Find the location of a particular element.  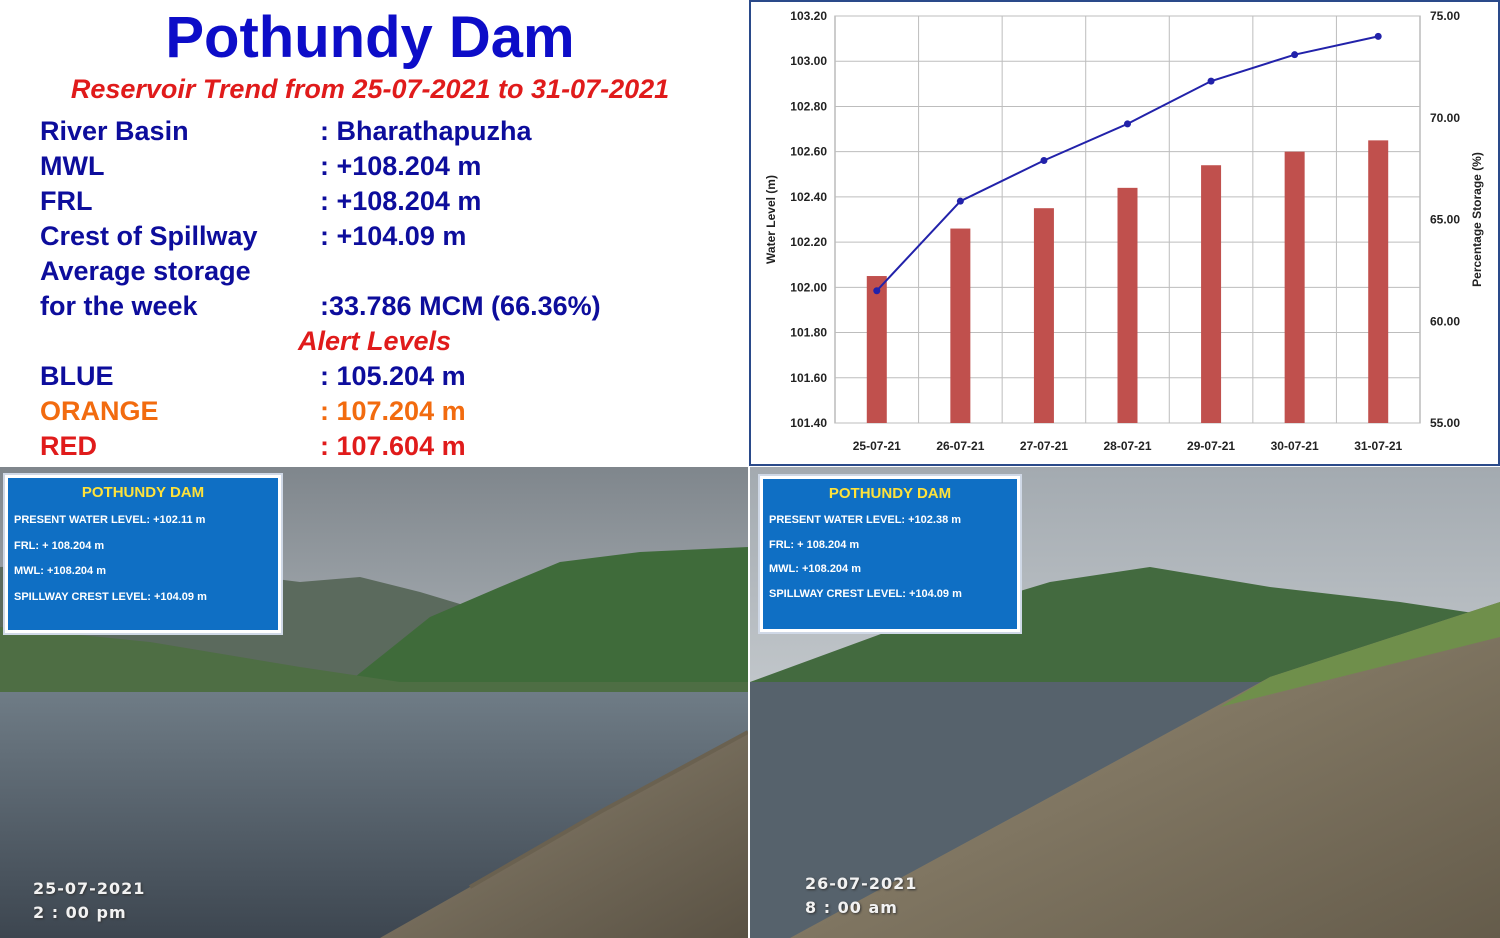

x-tick-label: 31-07-21 is located at coordinates (1378, 446).